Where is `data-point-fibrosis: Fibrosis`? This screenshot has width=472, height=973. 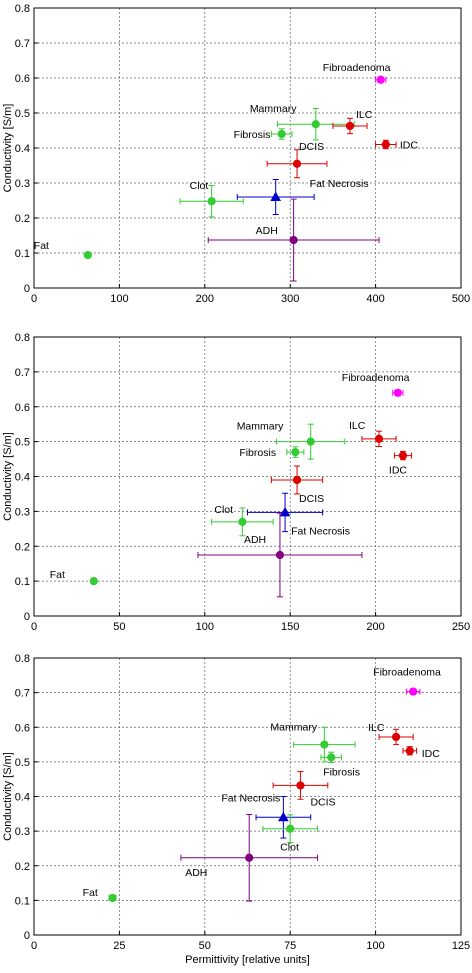 data-point-fibrosis: Fibrosis is located at coordinates (263, 134).